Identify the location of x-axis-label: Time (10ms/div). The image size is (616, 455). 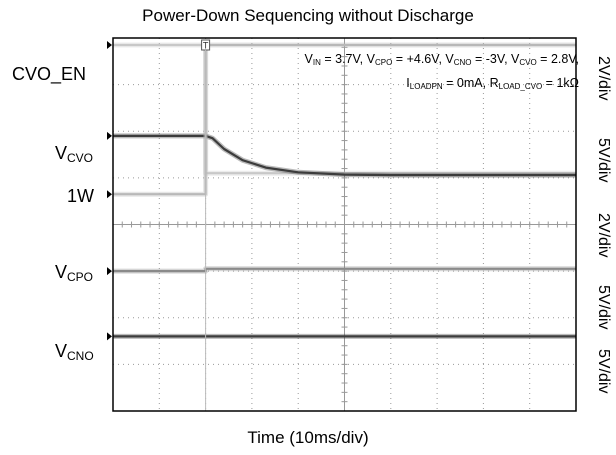
(308, 437).